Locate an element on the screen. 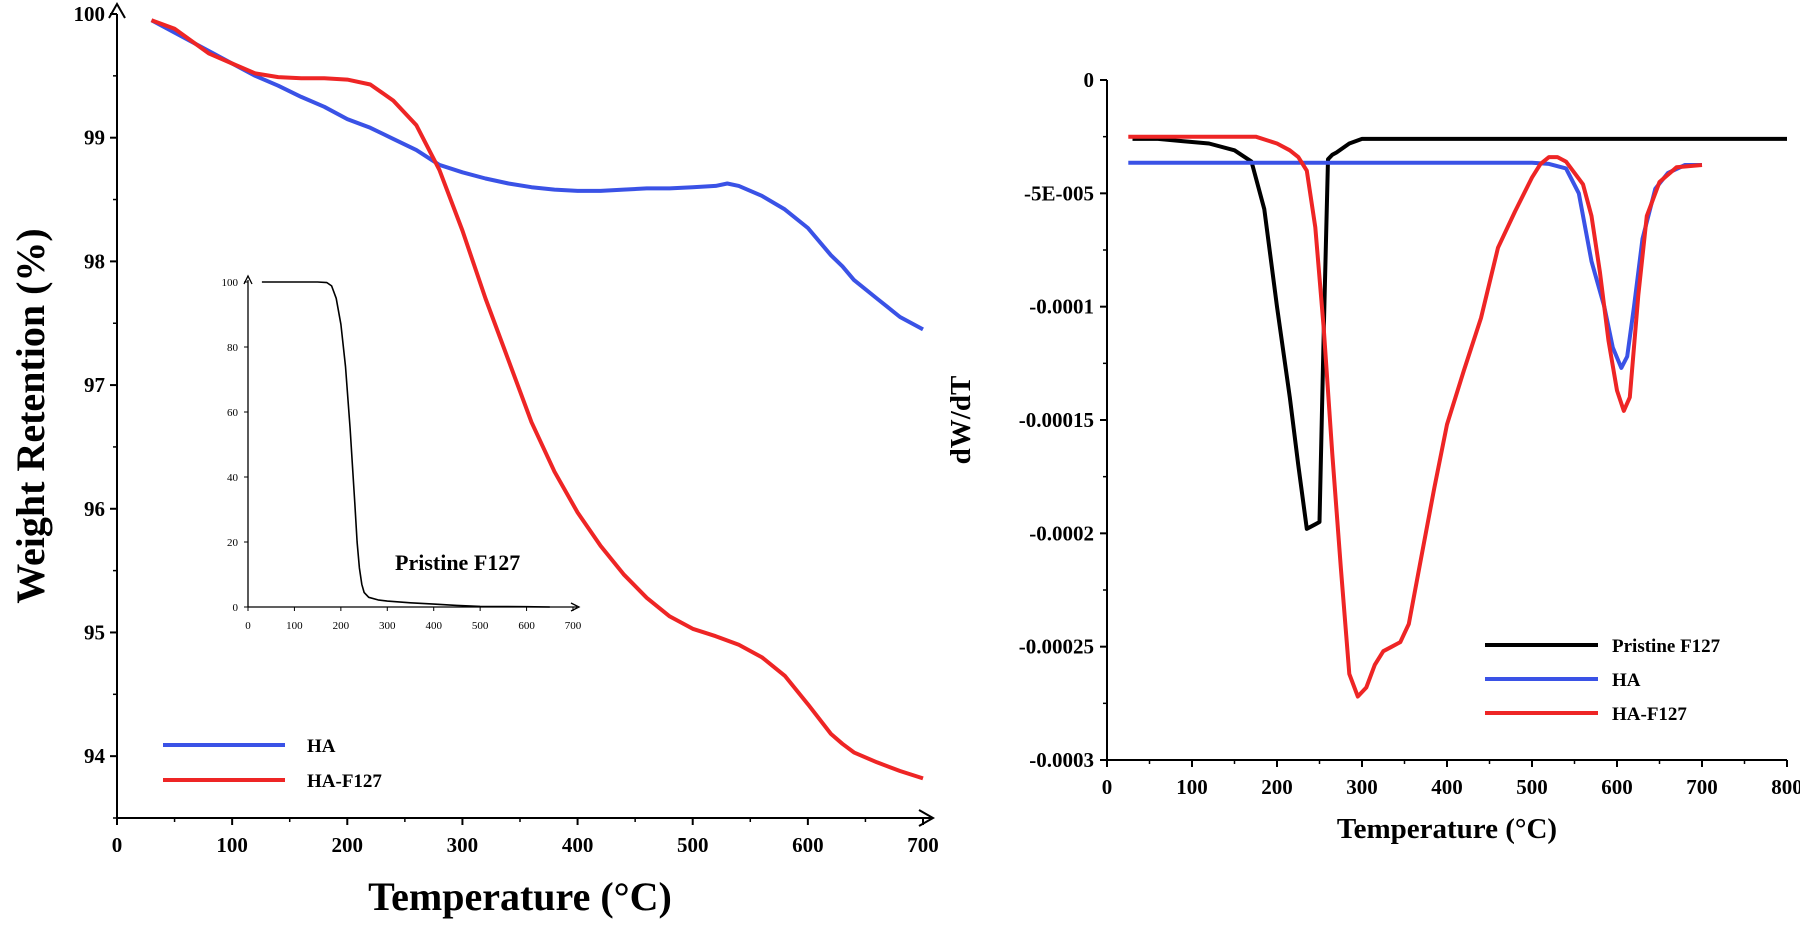 The width and height of the screenshot is (1800, 932). series-line-ha is located at coordinates (537, 175).